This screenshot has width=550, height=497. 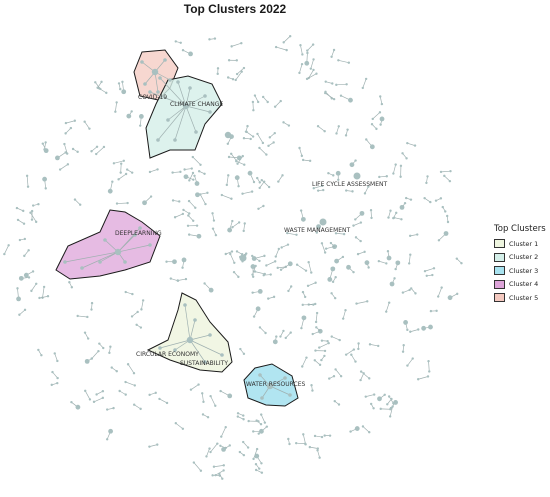 I want to click on chart-title: Top Clusters 2022, so click(x=235, y=9).